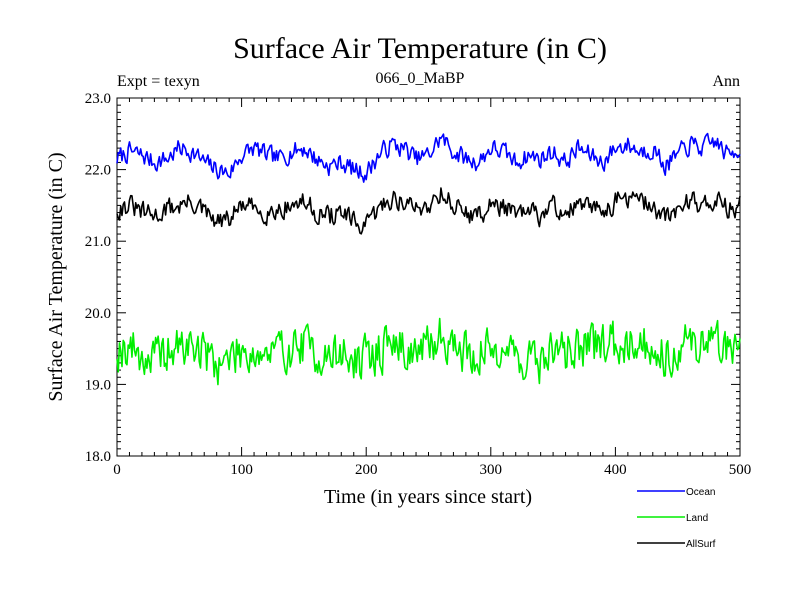  What do you see at coordinates (98, 385) in the screenshot?
I see `y-tick-label: 19.0` at bounding box center [98, 385].